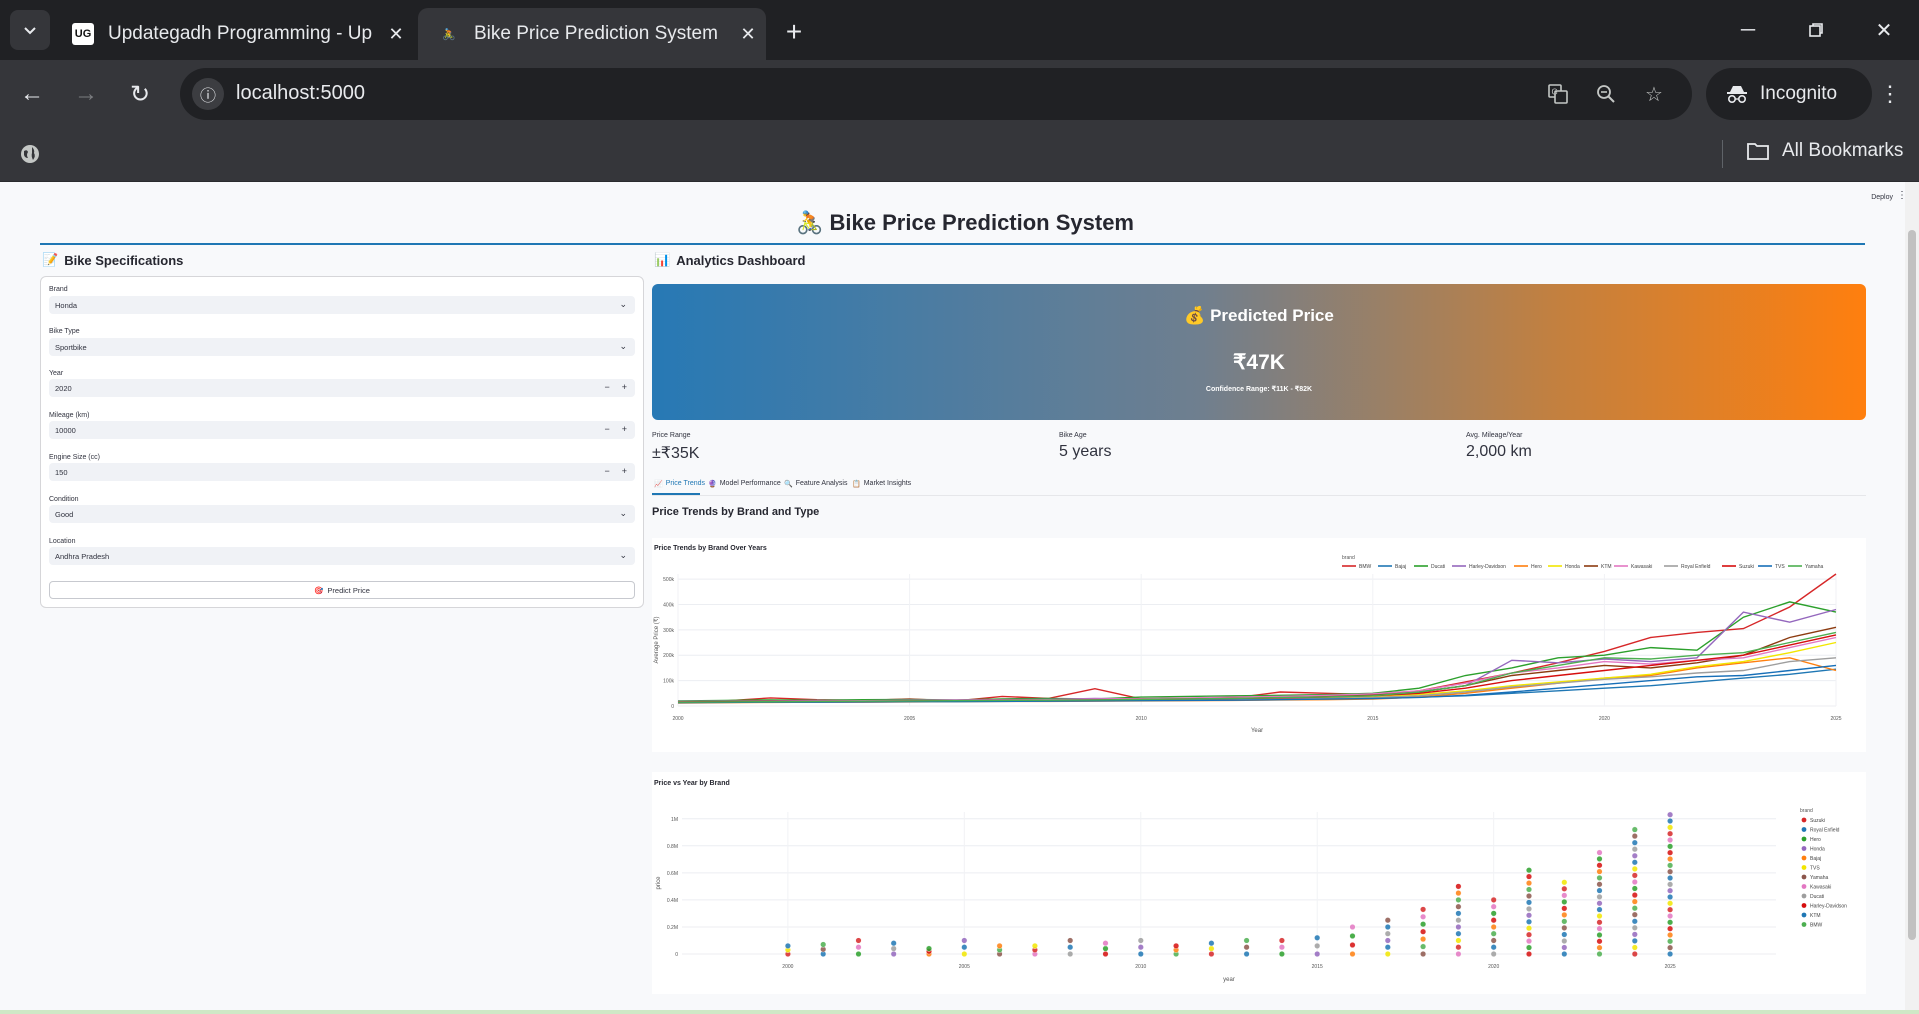 This screenshot has height=1014, width=1919. I want to click on tab-updategadh: UG Updategadh Programming - Up ✕, so click(233, 34).